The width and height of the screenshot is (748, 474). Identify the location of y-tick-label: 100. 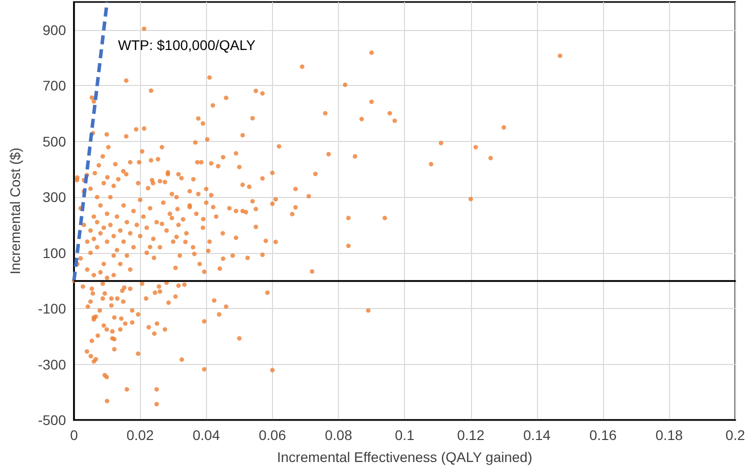
(54, 252).